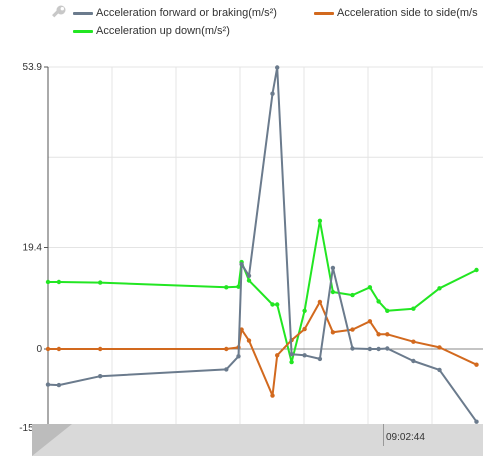  I want to click on legend-swatch-side, so click(324, 13).